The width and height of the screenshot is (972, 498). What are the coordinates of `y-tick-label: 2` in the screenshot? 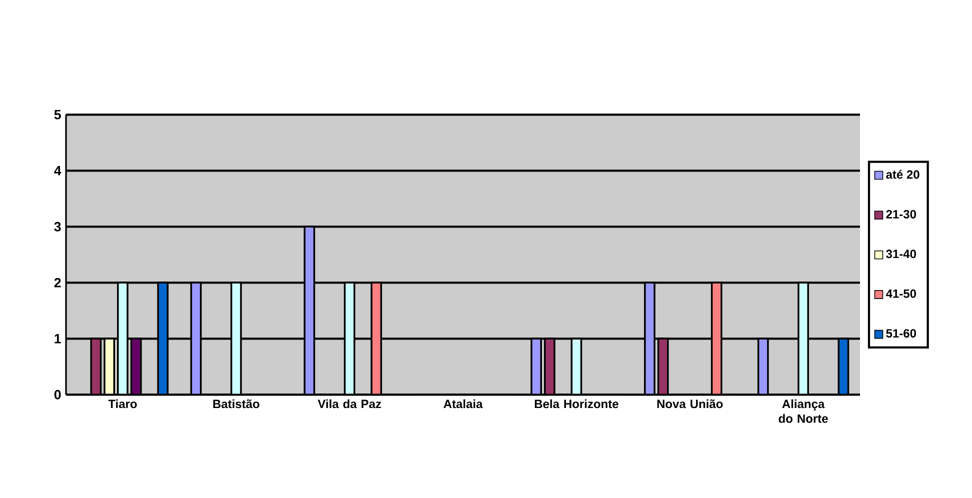 It's located at (57, 283).